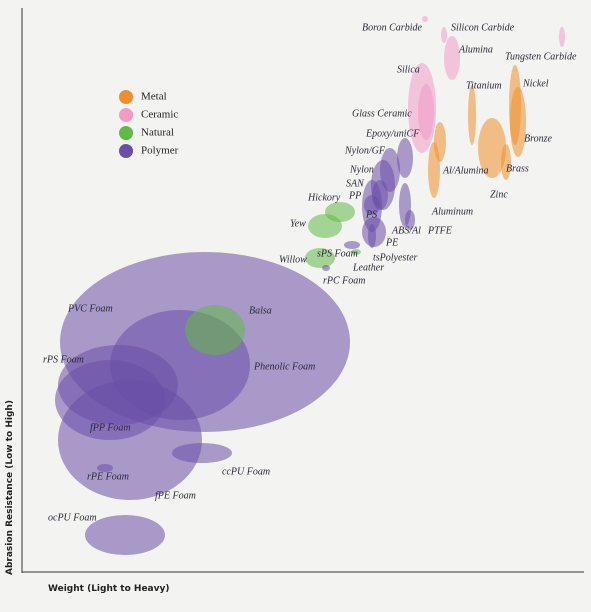  What do you see at coordinates (344, 280) in the screenshot?
I see `material-label: rPC Foam` at bounding box center [344, 280].